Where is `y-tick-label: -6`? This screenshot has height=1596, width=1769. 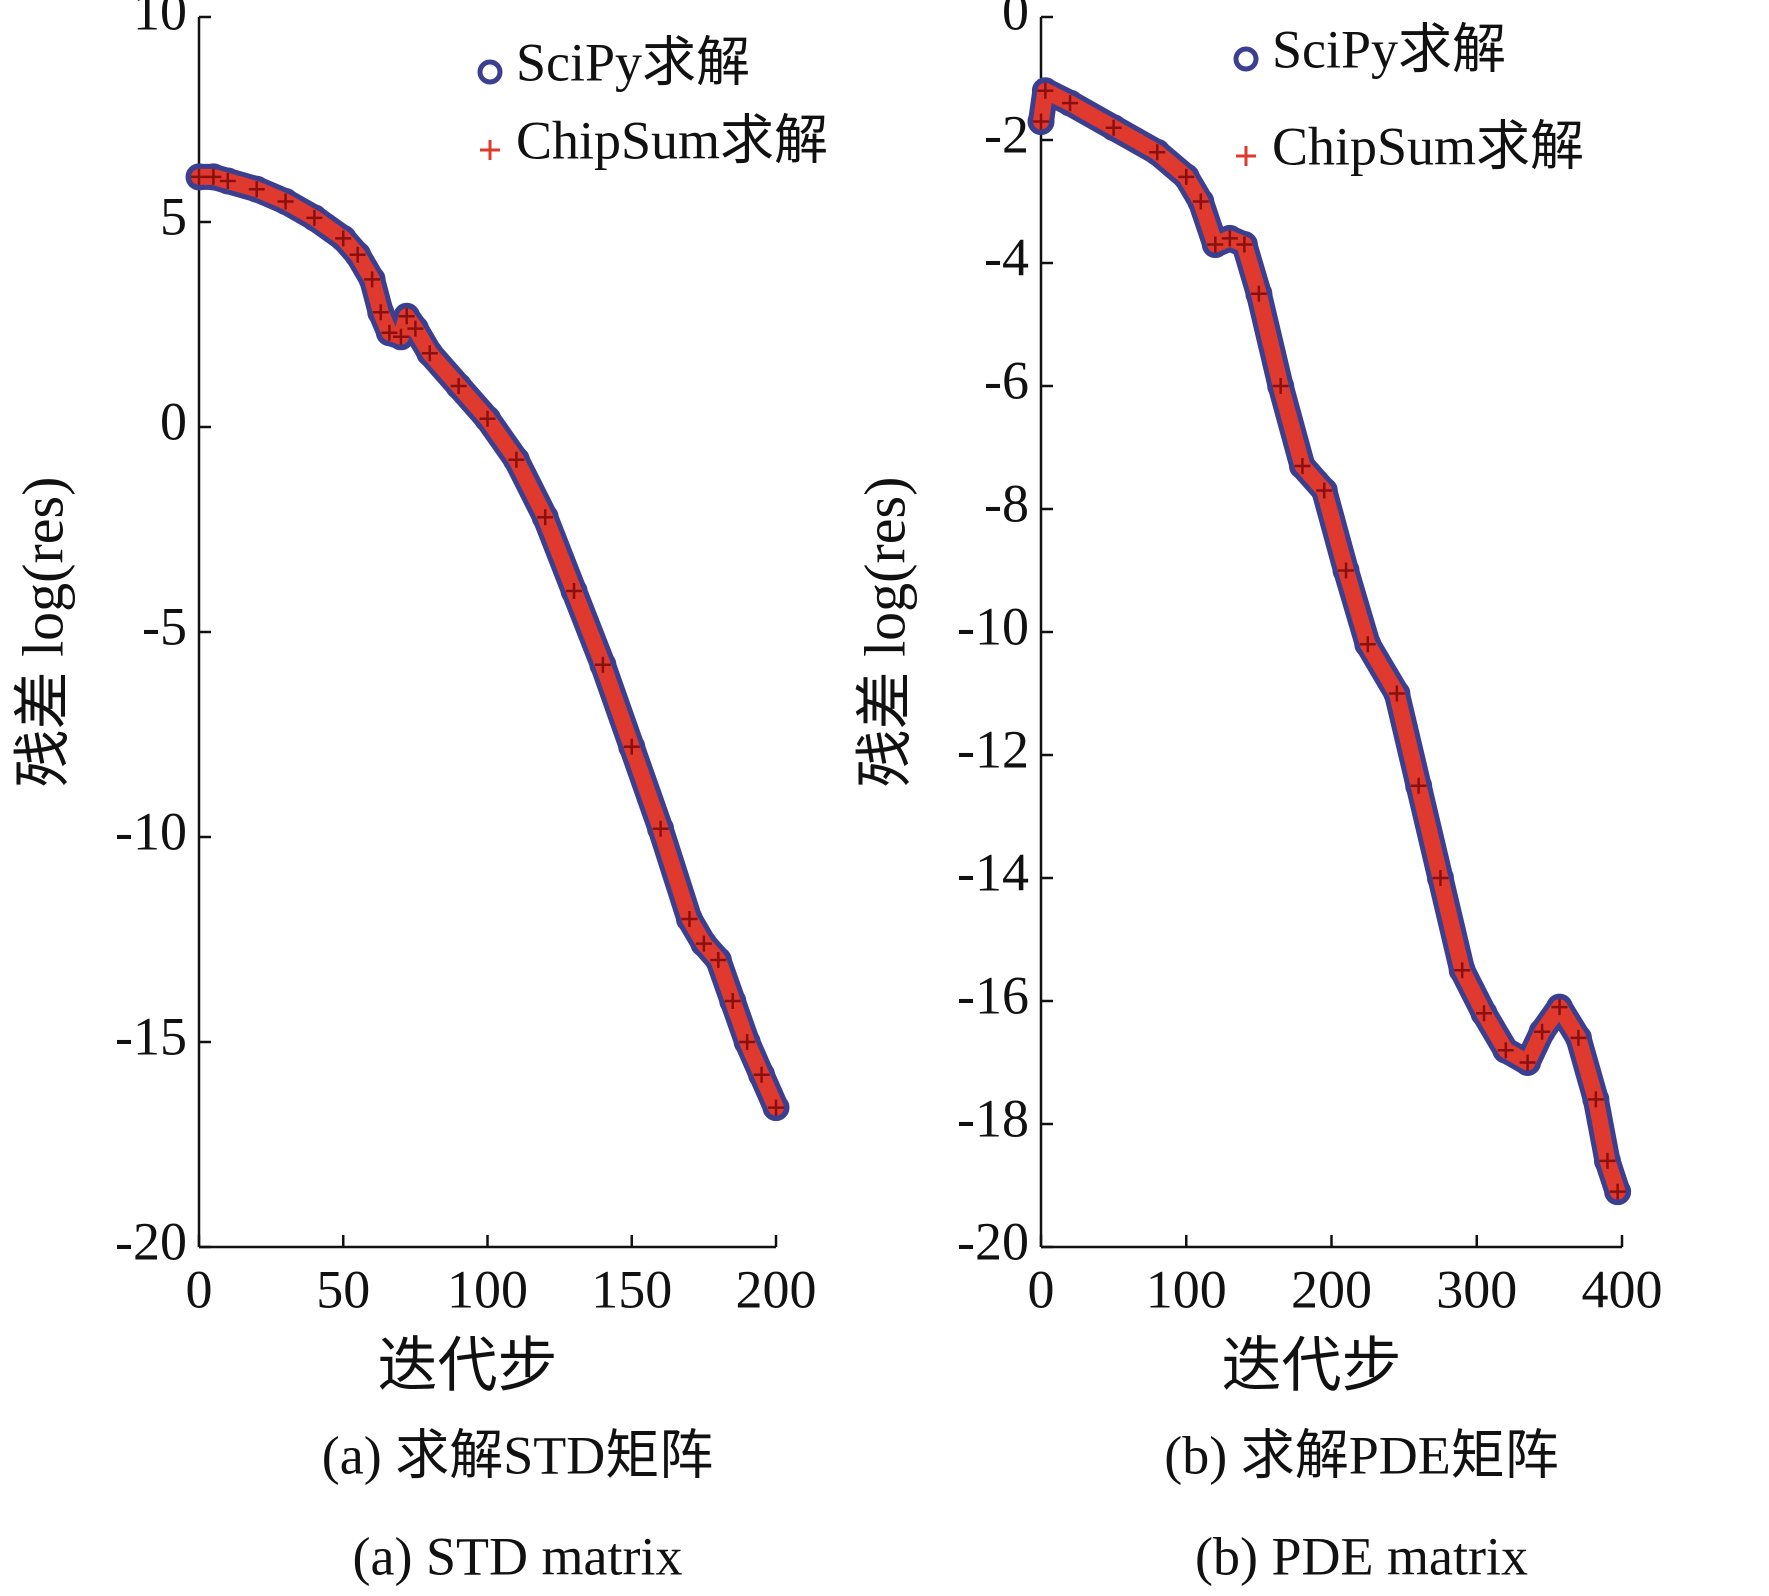
y-tick-label: -6 is located at coordinates (1006, 380).